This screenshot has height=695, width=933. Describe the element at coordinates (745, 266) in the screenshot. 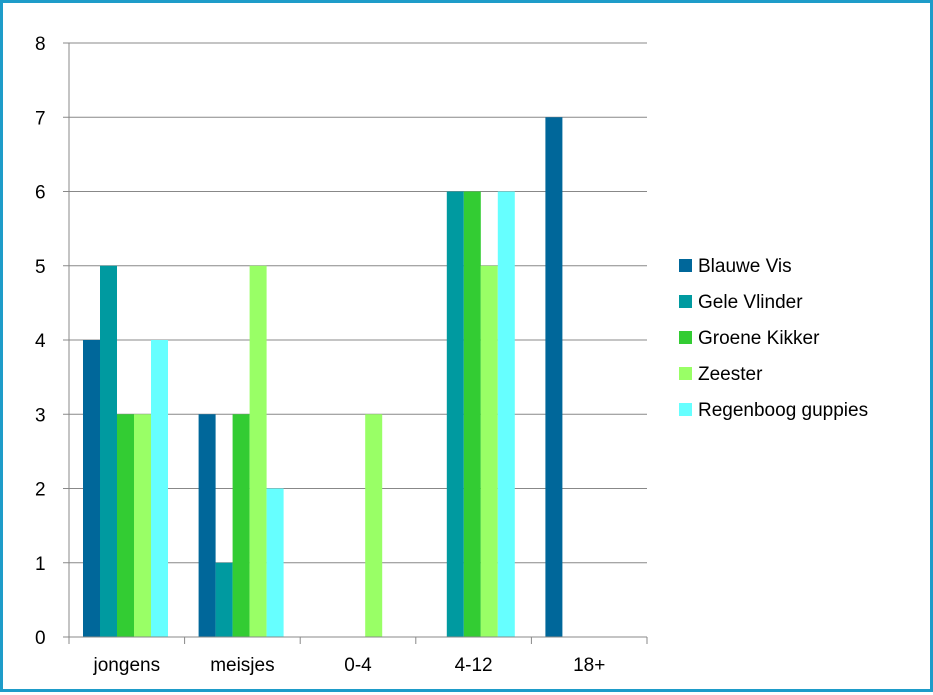

I see `legend-label: Blauwe Vis` at that location.